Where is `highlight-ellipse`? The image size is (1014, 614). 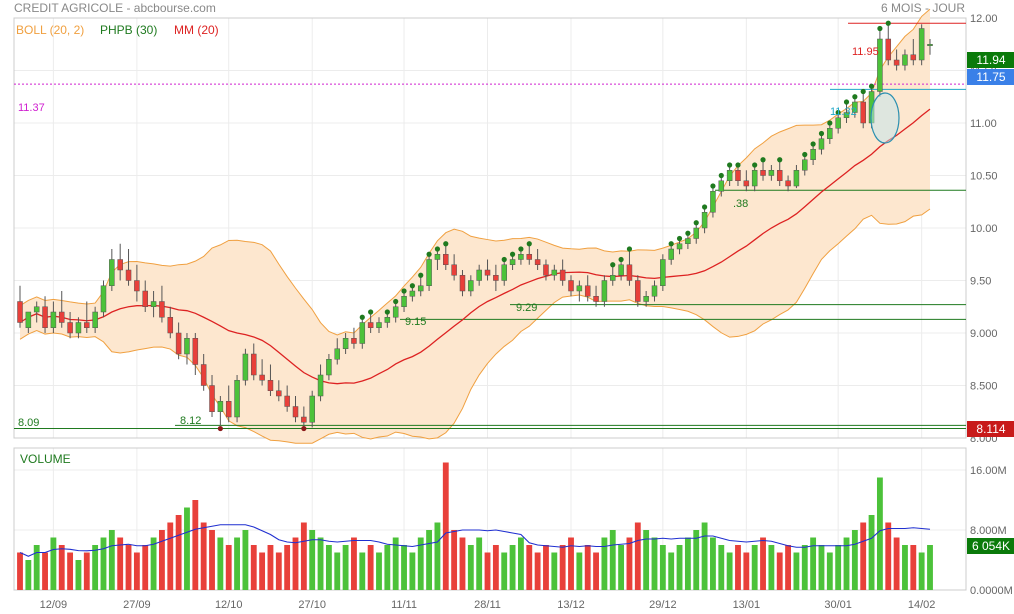 highlight-ellipse is located at coordinates (885, 118).